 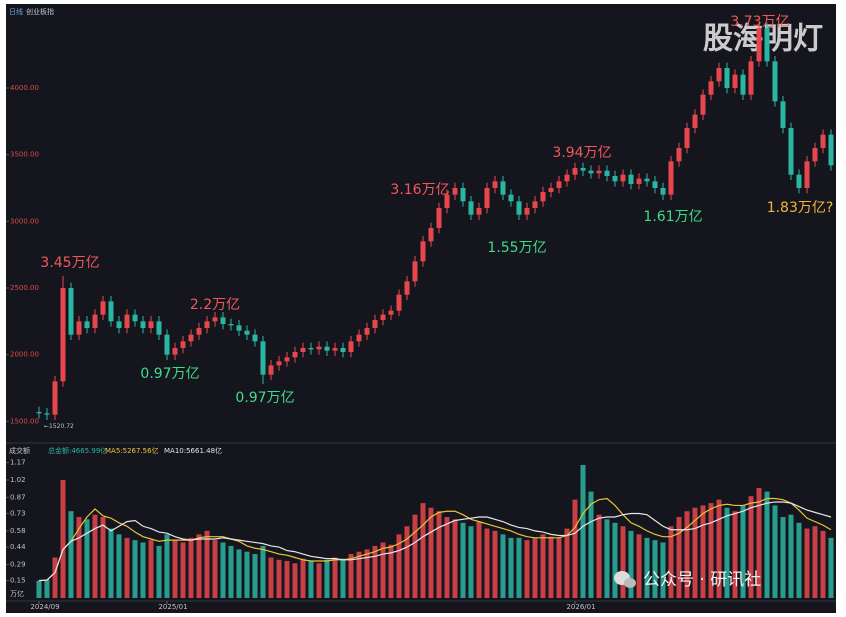 I want to click on y-tick-label: 1.17, so click(x=18, y=463).